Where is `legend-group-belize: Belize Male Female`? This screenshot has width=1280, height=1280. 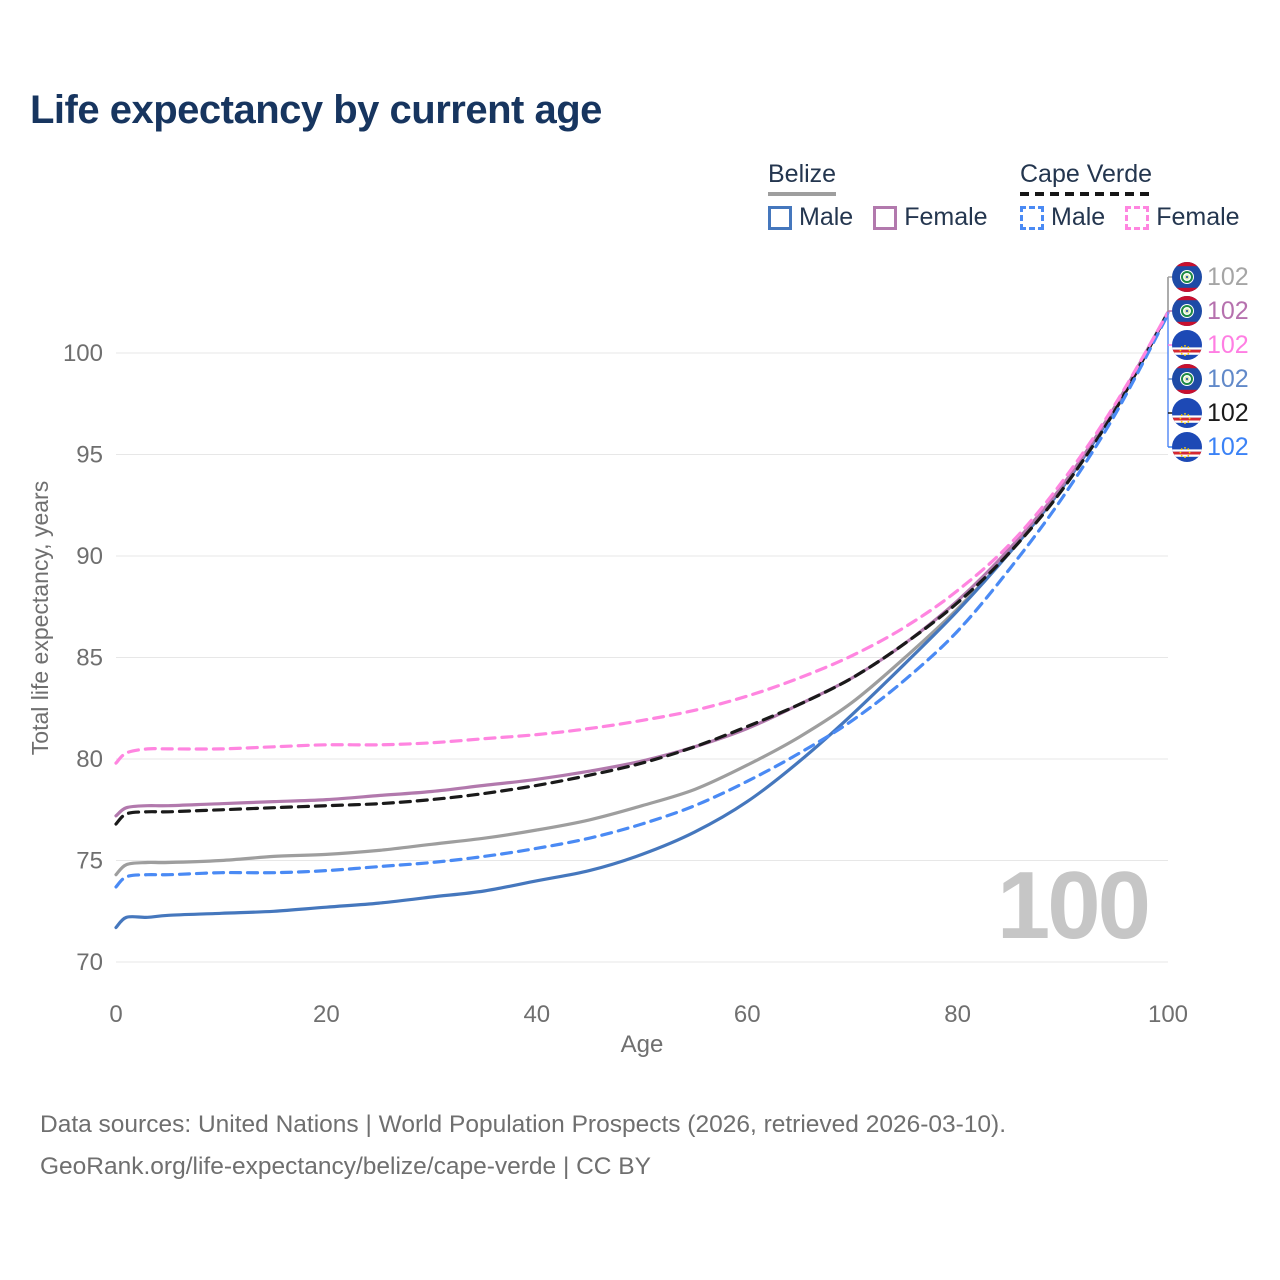 legend-group-belize: Belize Male Female is located at coordinates (888, 196).